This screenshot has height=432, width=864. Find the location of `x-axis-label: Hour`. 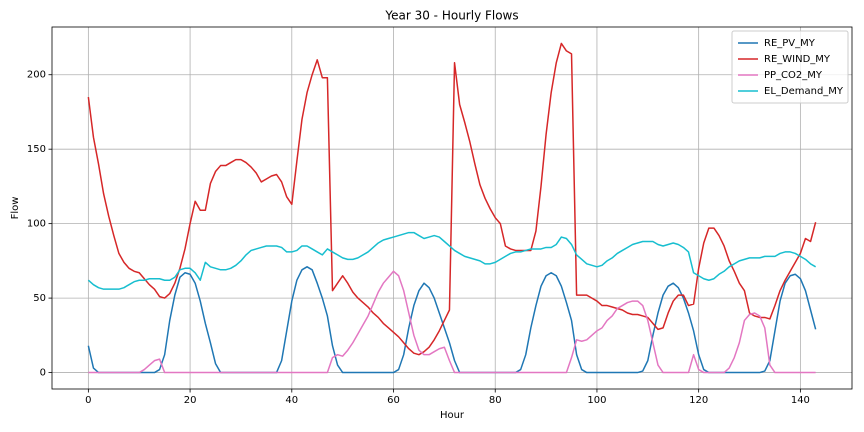

x-axis-label: Hour is located at coordinates (452, 415).